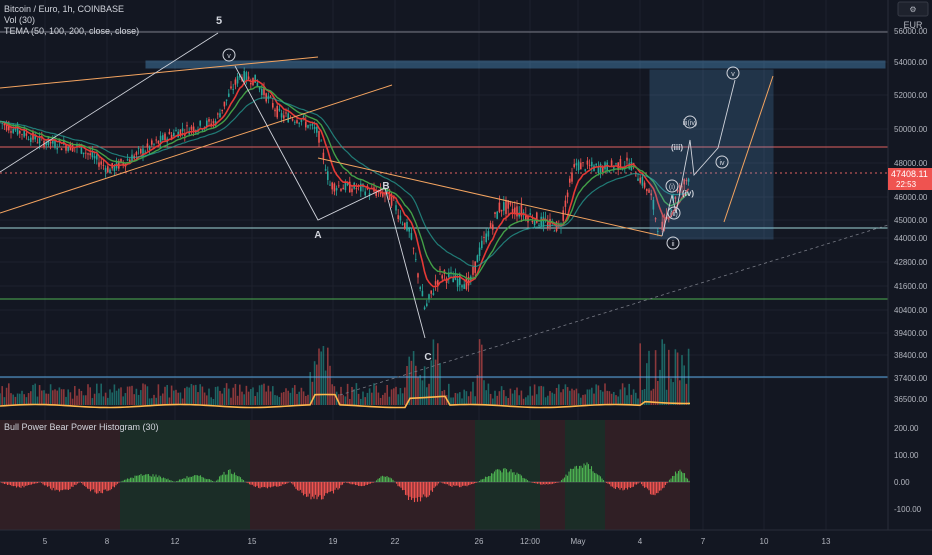  Describe the element at coordinates (109, 102) in the screenshot. I see `upper-trendline` at that location.